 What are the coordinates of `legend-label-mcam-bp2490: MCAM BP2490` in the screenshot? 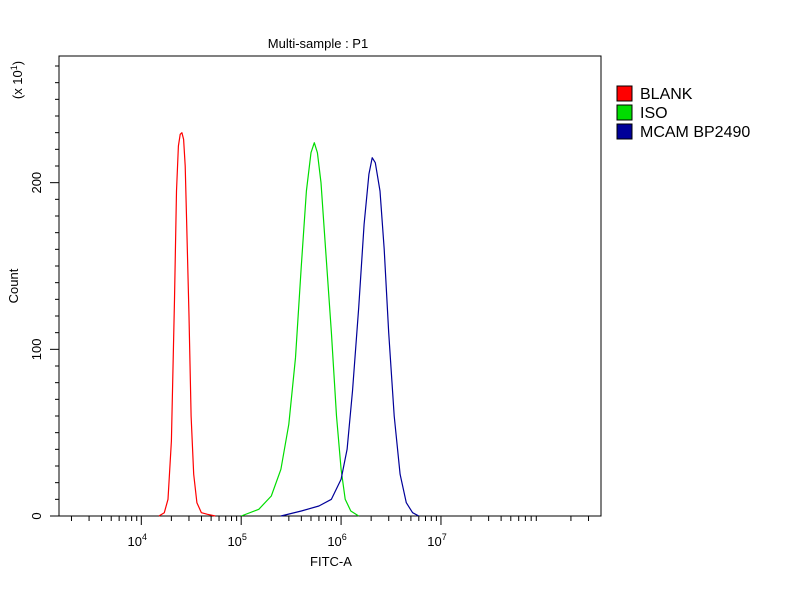 It's located at (695, 132).